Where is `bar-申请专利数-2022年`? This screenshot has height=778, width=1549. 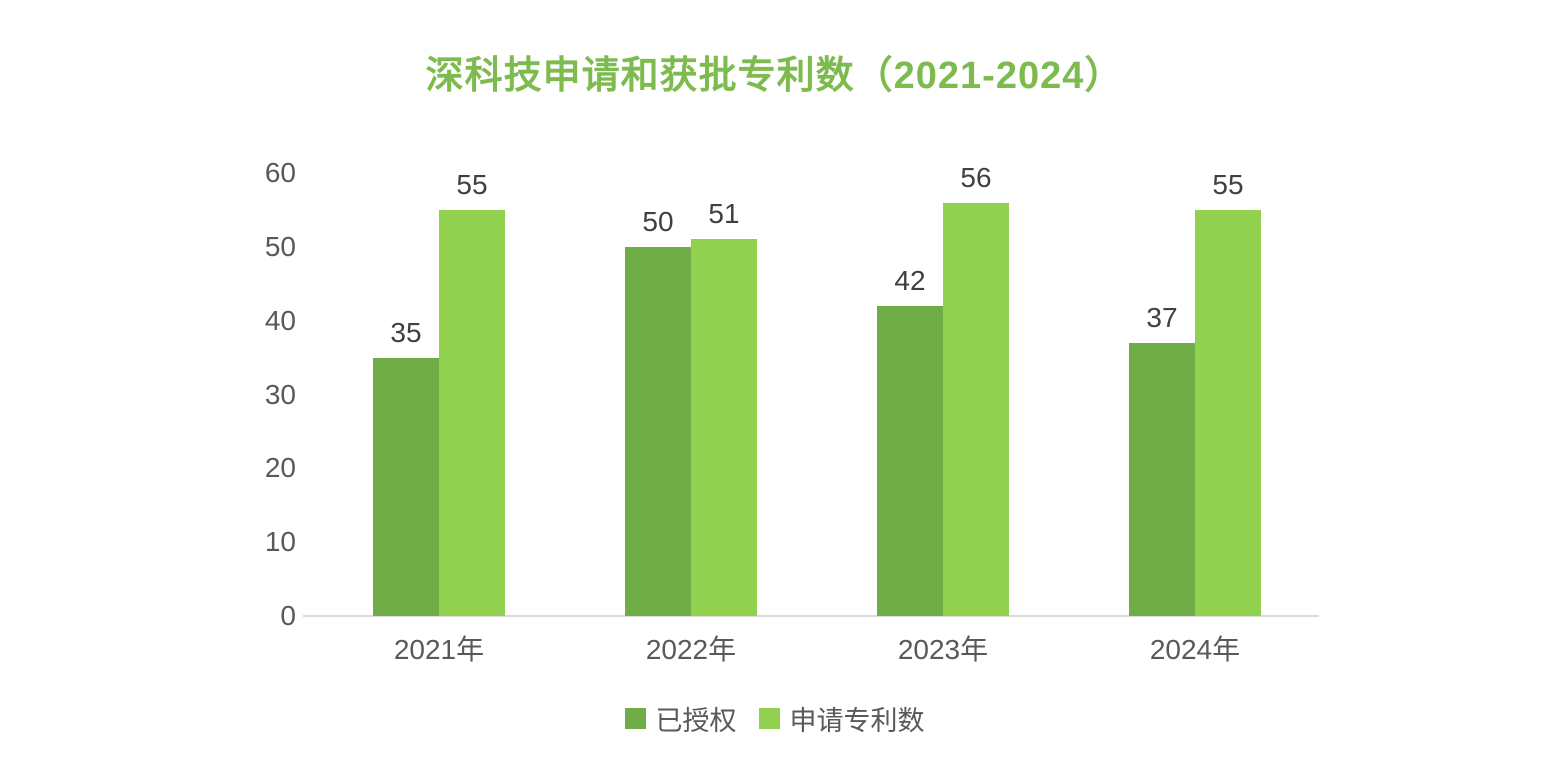 bar-申请专利数-2022年 is located at coordinates (724, 427).